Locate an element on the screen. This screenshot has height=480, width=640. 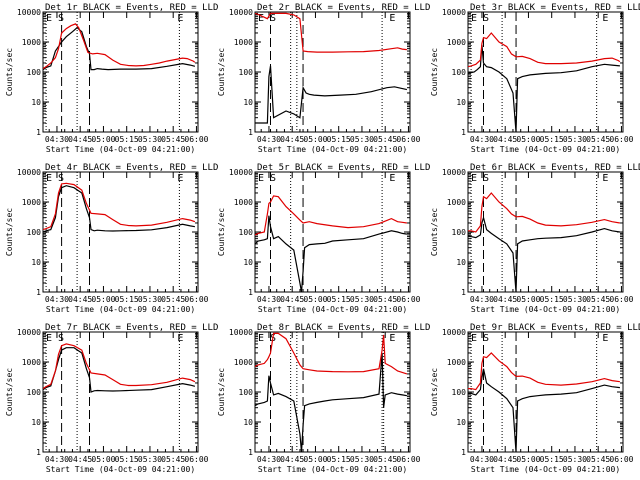
panel-title: Det 8r BLACK = Events, RED = LLD is located at coordinates (343, 328).